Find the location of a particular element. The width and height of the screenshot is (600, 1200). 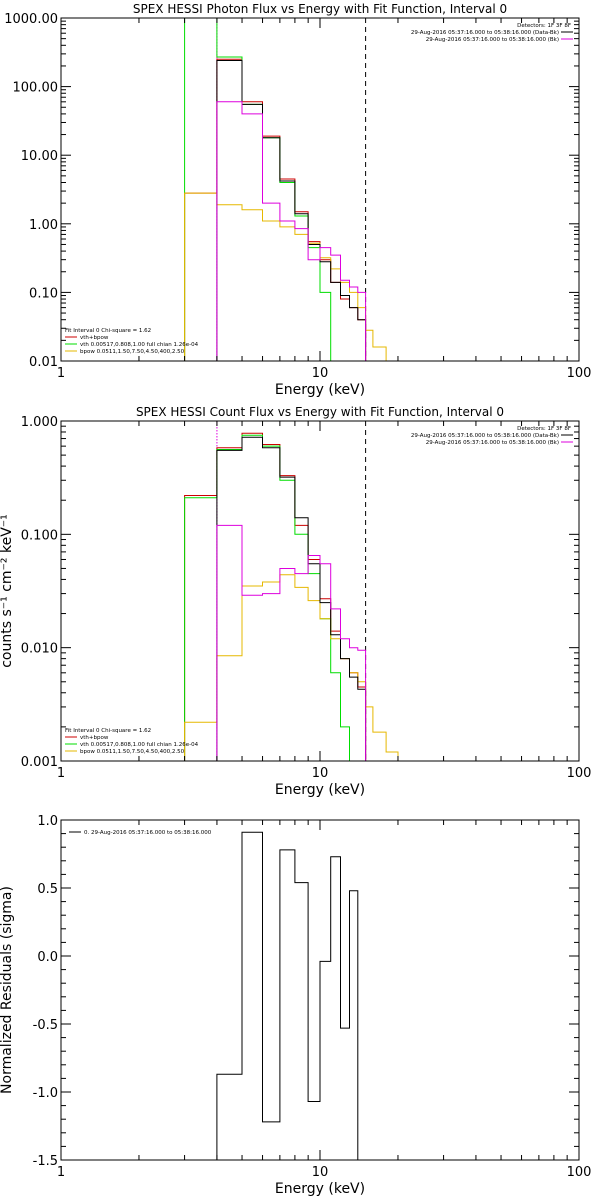

y-tick-label: 0.100 is located at coordinates (39, 535).